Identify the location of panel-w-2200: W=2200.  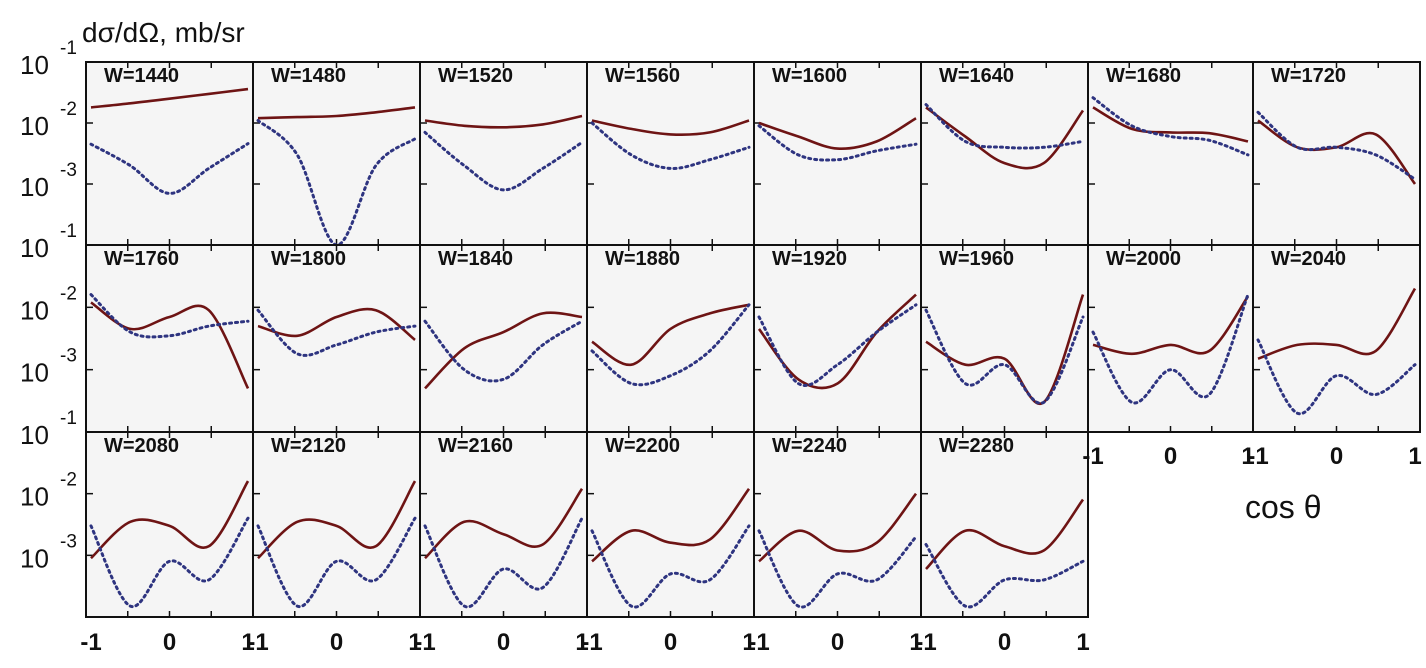
(670, 524).